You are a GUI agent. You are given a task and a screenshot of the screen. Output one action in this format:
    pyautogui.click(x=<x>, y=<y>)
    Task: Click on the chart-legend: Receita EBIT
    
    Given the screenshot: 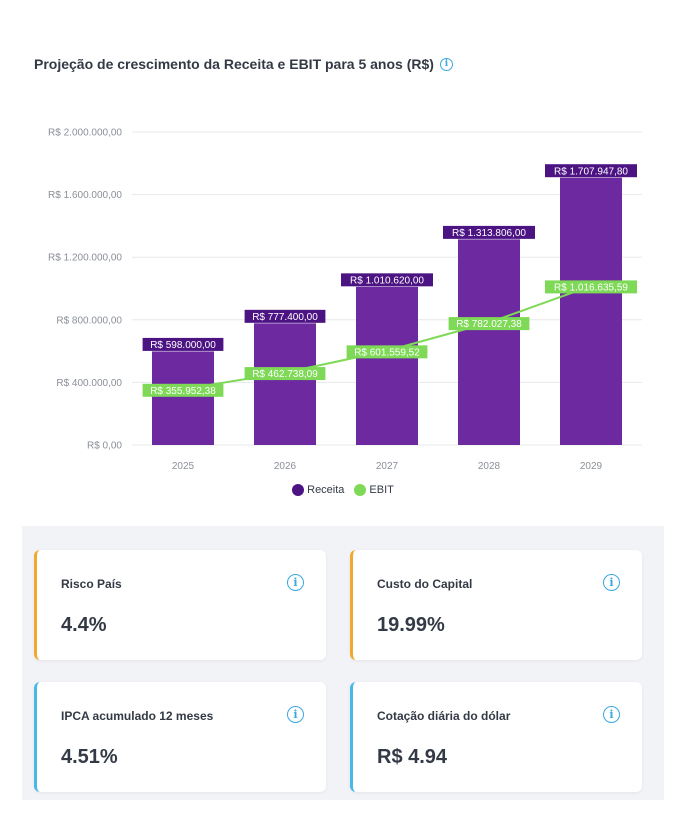 What is the action you would take?
    pyautogui.click(x=343, y=490)
    